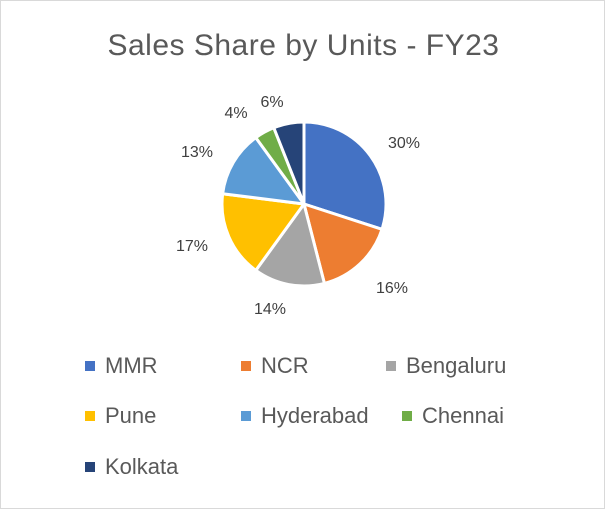 The width and height of the screenshot is (605, 509). I want to click on legend-swatch-chennai, so click(407, 416).